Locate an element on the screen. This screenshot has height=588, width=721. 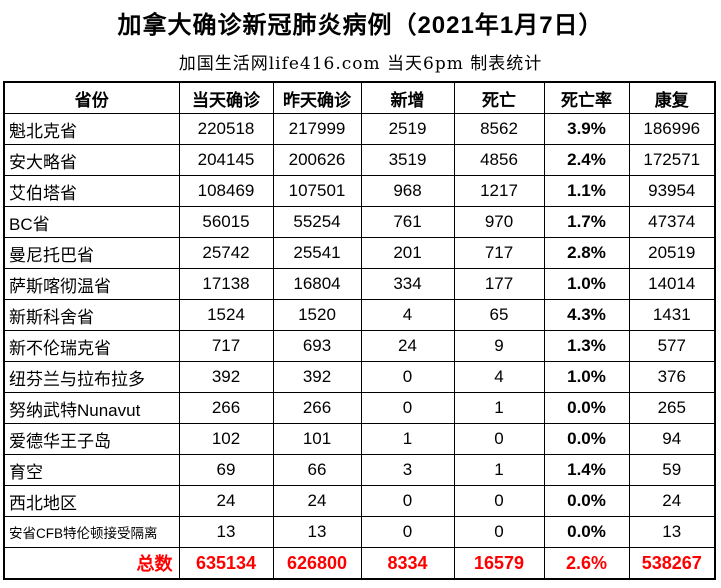
yesterday-cases-cell: 693 is located at coordinates (317, 346).